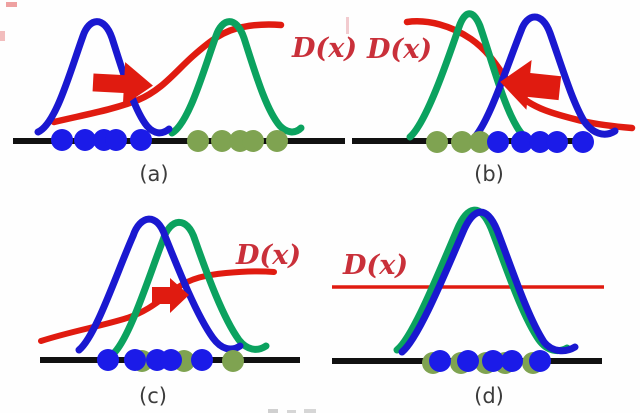  I want to click on green-bell-curve-a, so click(236, 77).